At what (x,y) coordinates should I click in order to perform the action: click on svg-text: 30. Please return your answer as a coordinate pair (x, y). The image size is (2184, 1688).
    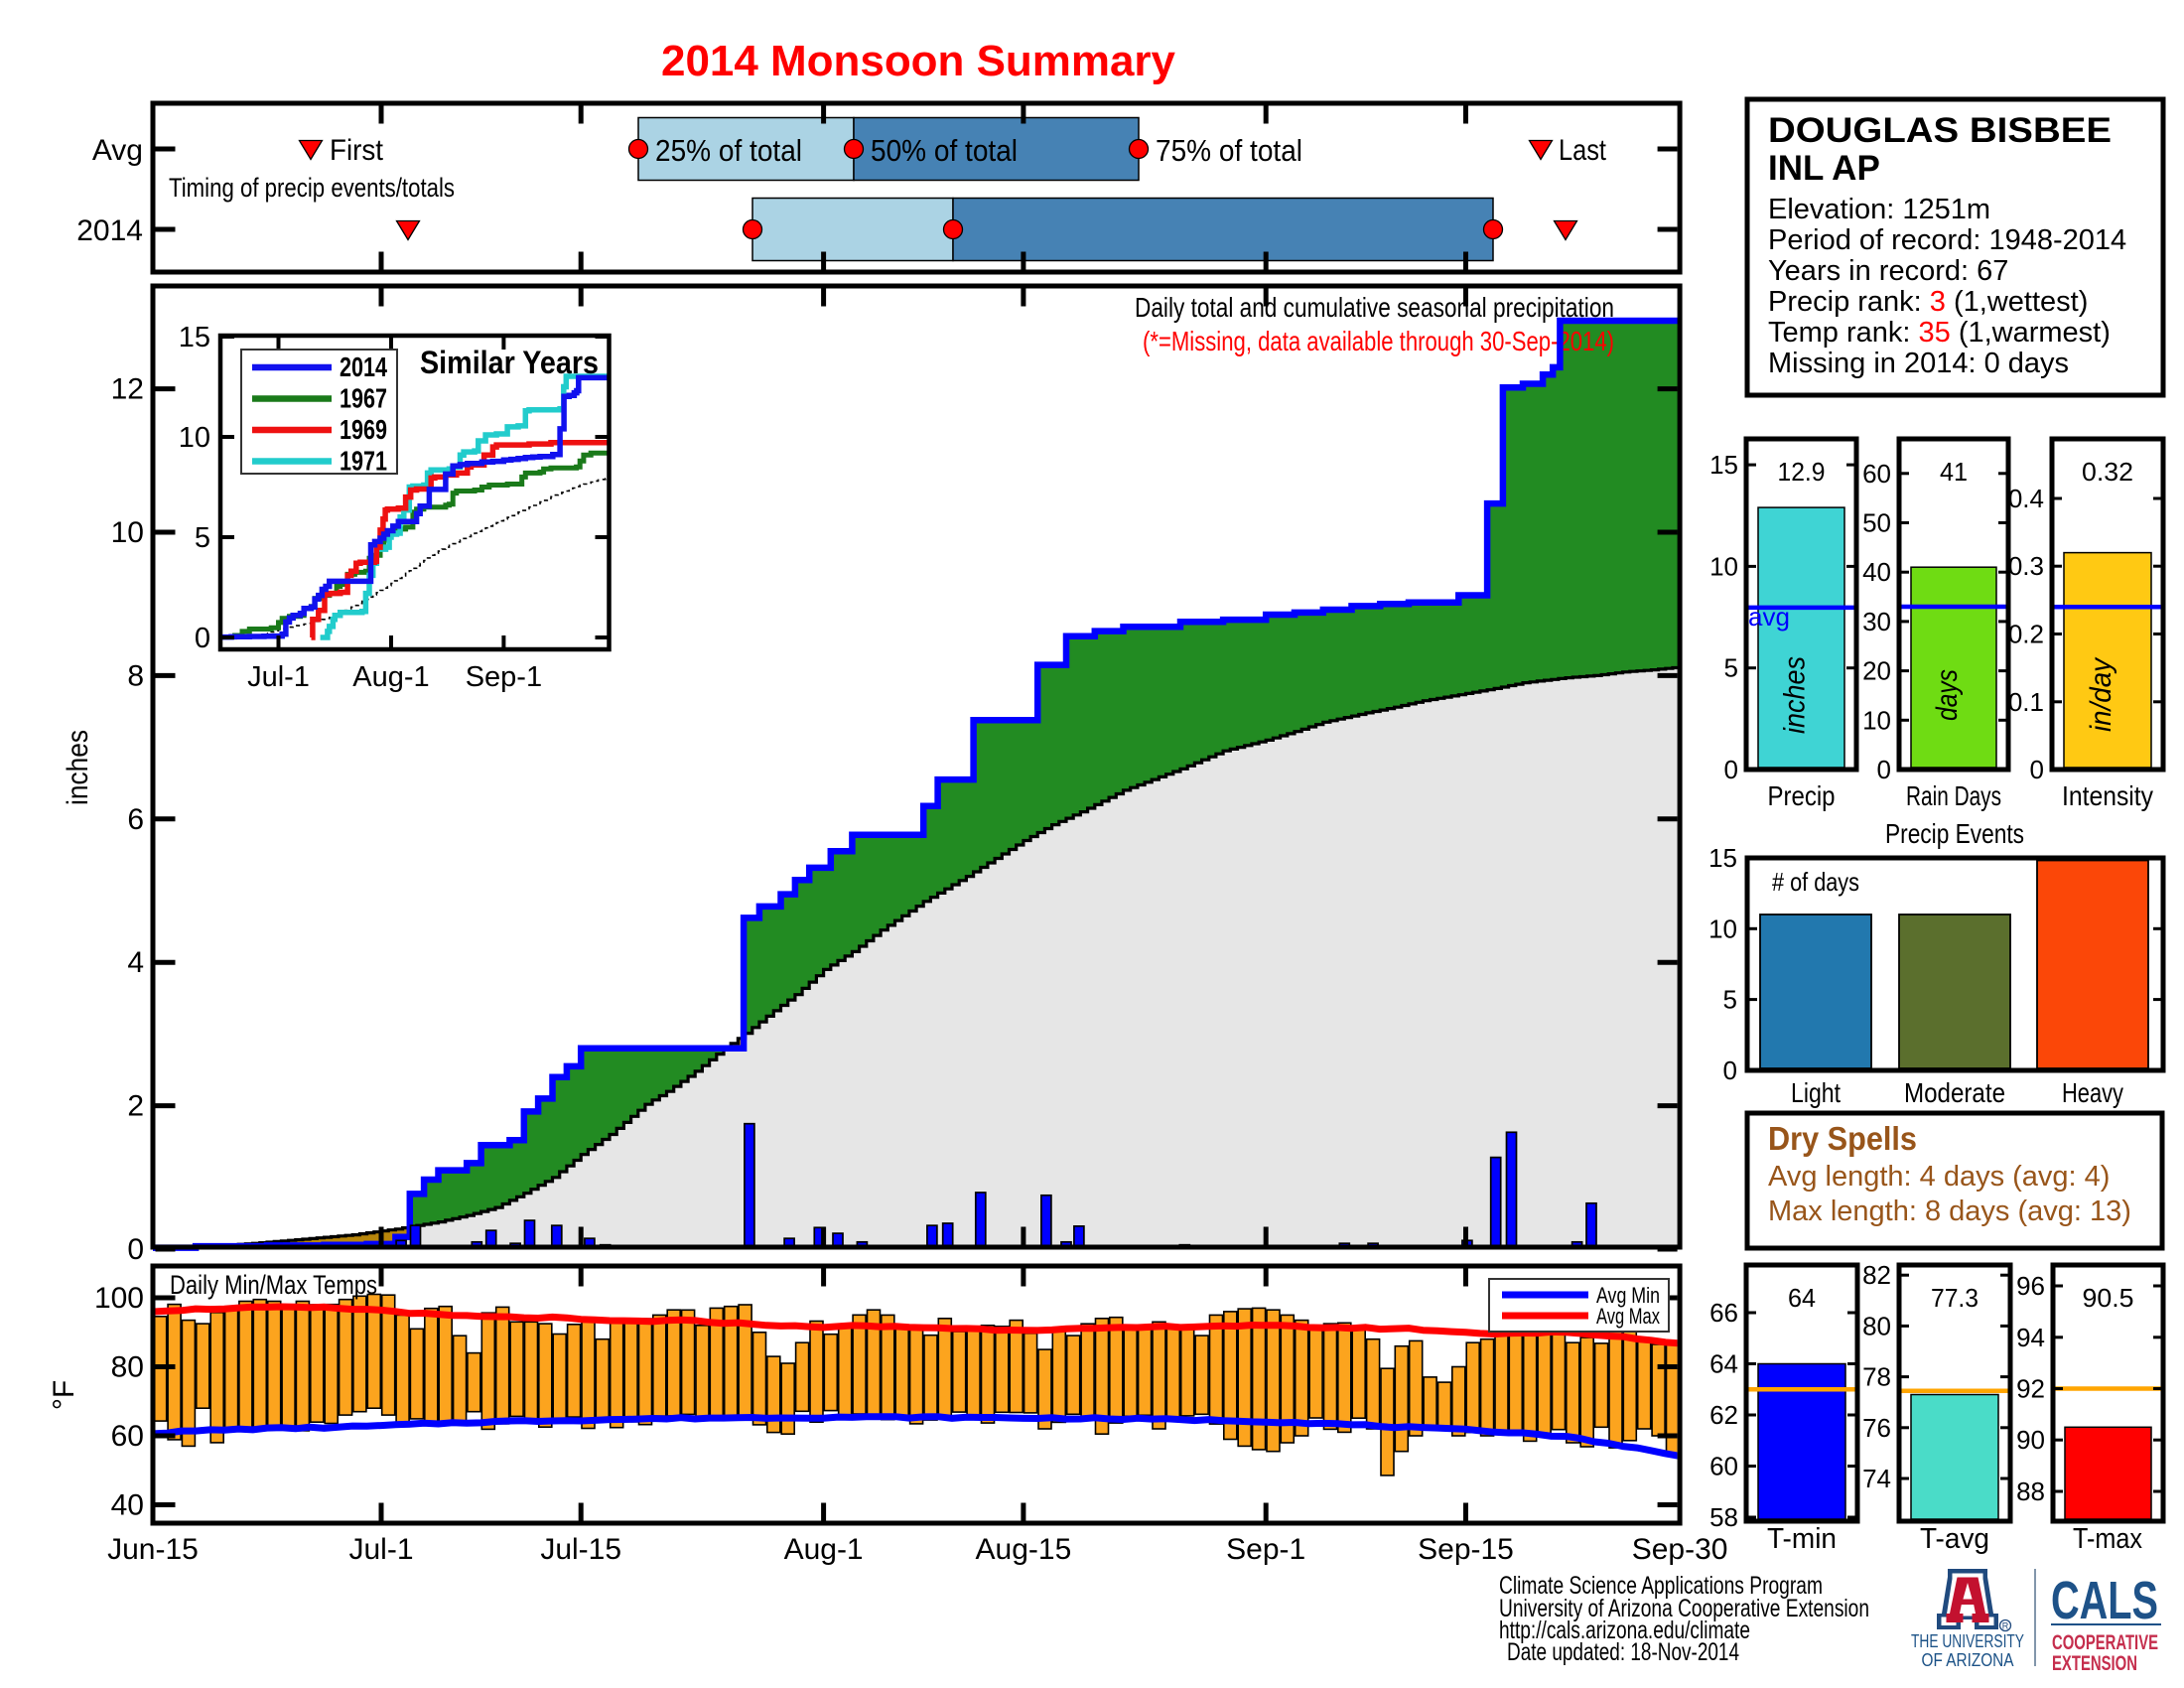
    Looking at the image, I should click on (1876, 621).